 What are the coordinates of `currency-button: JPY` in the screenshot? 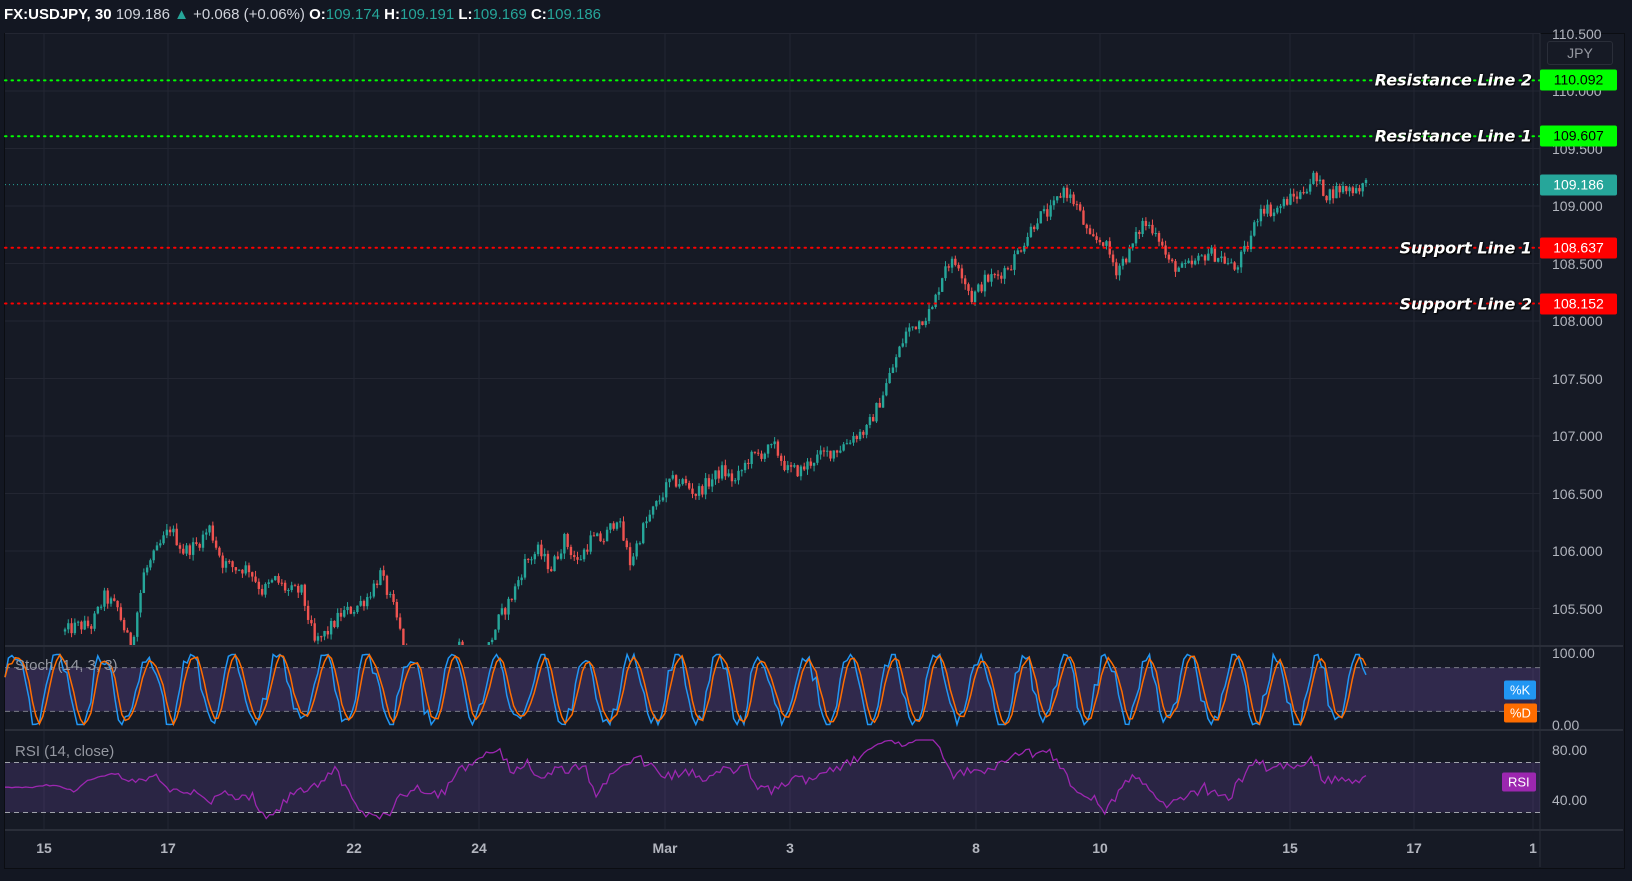 It's located at (1580, 53).